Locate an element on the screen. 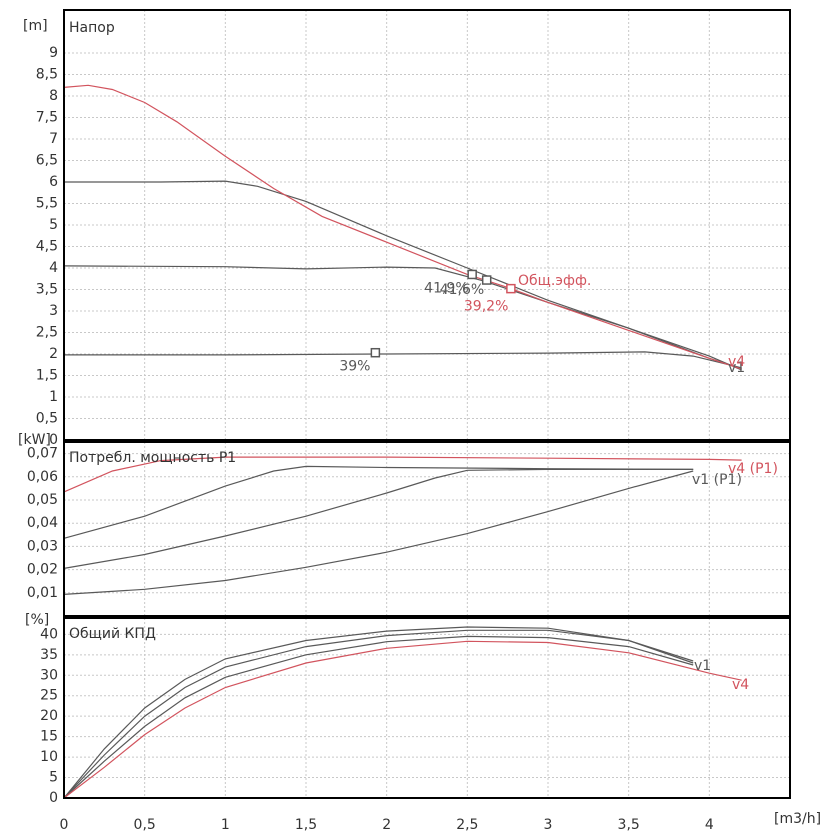 The image size is (840, 840). head-end-label-v4: v4 is located at coordinates (736, 362).